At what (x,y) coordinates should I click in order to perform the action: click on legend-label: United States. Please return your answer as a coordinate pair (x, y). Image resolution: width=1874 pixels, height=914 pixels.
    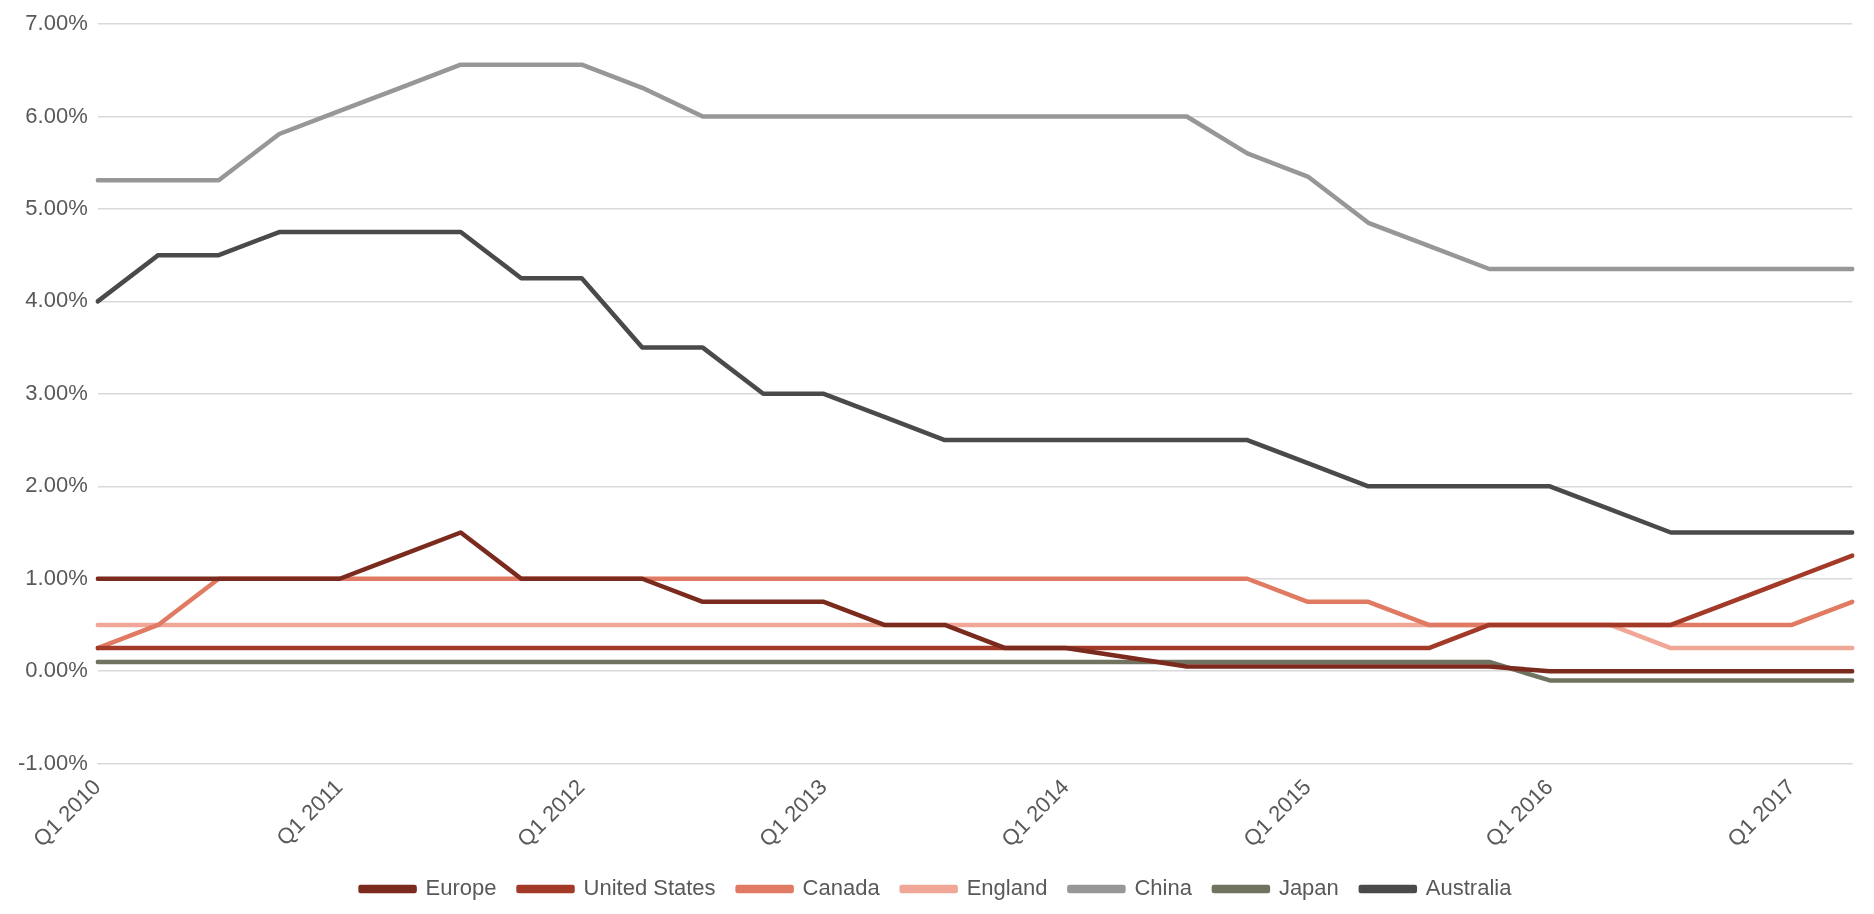
    Looking at the image, I should click on (649, 888).